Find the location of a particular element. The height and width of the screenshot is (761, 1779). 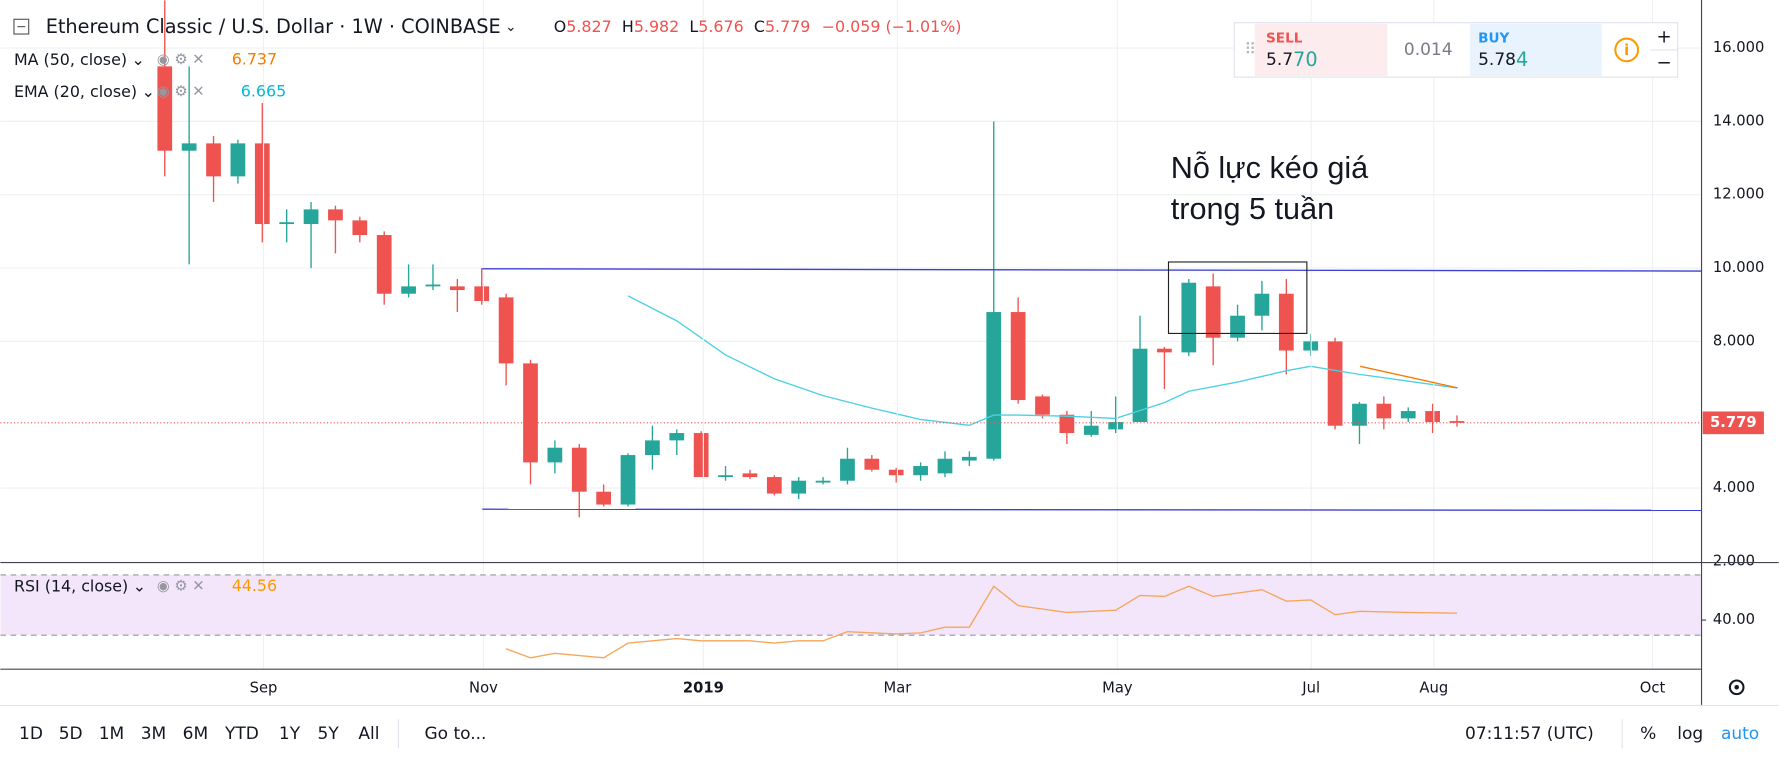

ohlc-key: O is located at coordinates (560, 26).